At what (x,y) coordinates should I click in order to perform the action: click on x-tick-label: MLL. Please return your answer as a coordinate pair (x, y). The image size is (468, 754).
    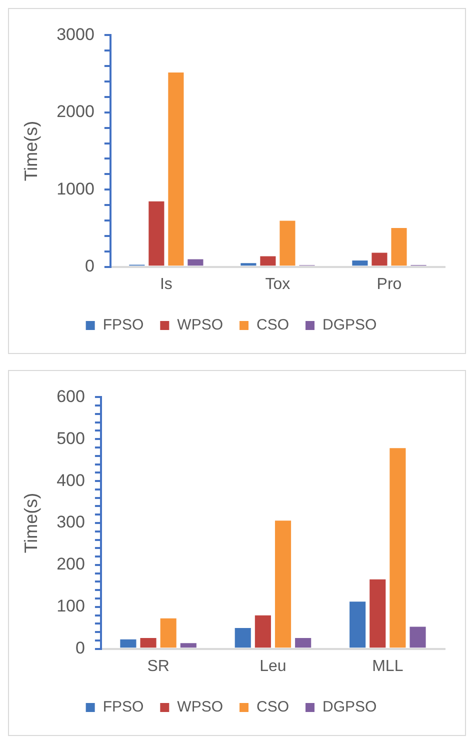
    Looking at the image, I should click on (388, 666).